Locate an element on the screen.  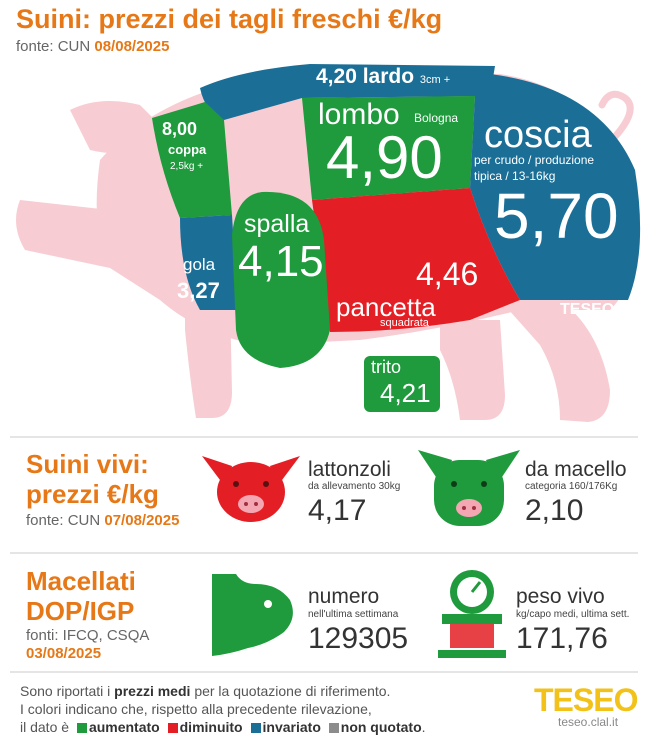
lattonzoli-detail: da allevamento 30kg is located at coordinates (354, 486).